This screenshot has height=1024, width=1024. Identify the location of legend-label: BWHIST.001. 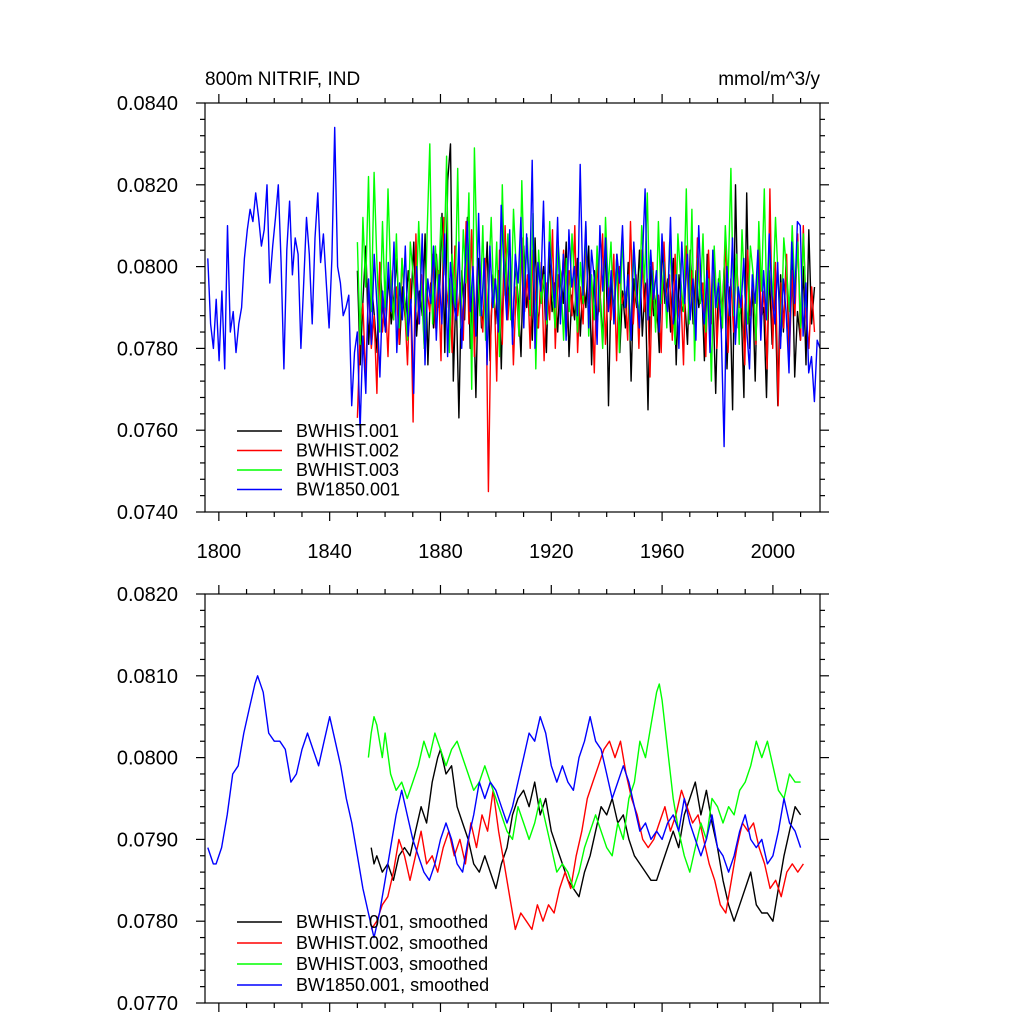
(347, 431).